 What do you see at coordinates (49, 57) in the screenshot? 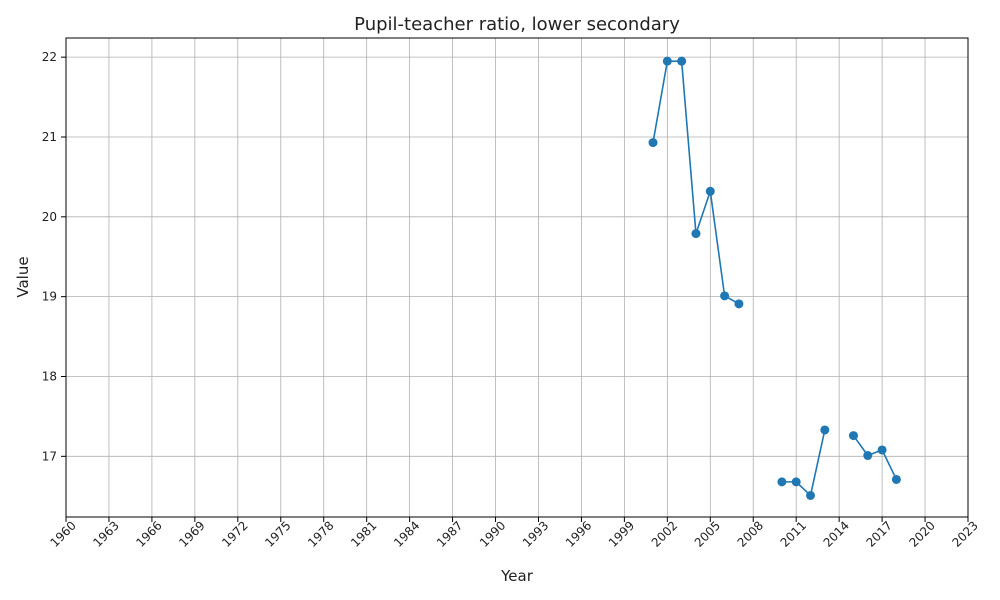
I see `y-tick-label: 22` at bounding box center [49, 57].